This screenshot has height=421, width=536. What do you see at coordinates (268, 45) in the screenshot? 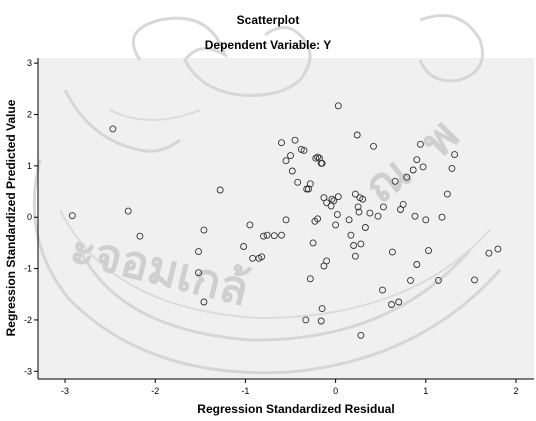
I see `chart-subtitle: Dependent Variable: Y` at bounding box center [268, 45].